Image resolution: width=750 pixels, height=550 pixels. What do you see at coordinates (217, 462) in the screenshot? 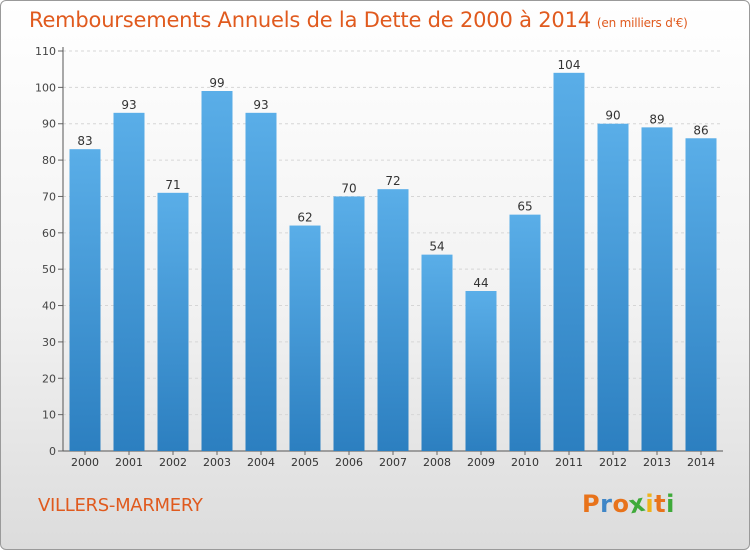
I see `x-tick-label: 2003` at bounding box center [217, 462].